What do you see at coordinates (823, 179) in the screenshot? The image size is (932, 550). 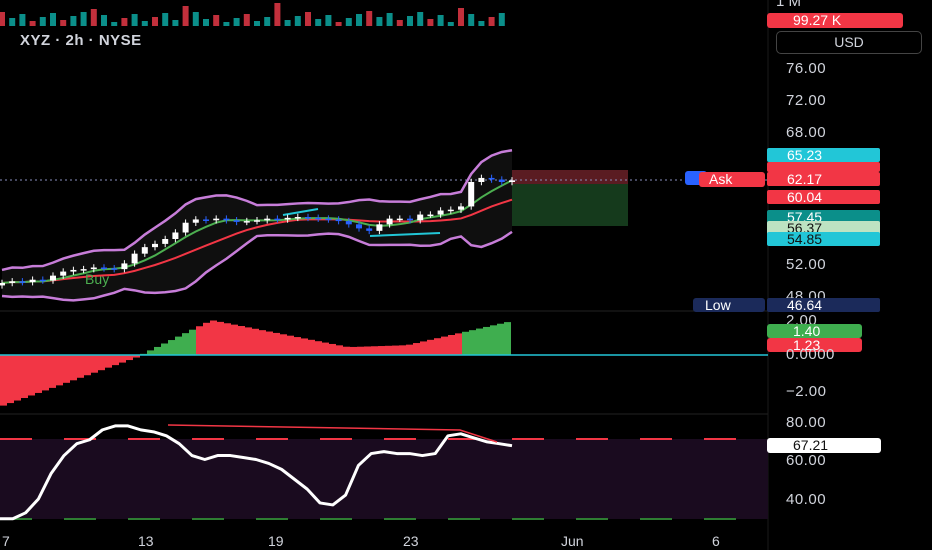 I see `price-tag-ask: 62.17` at bounding box center [823, 179].